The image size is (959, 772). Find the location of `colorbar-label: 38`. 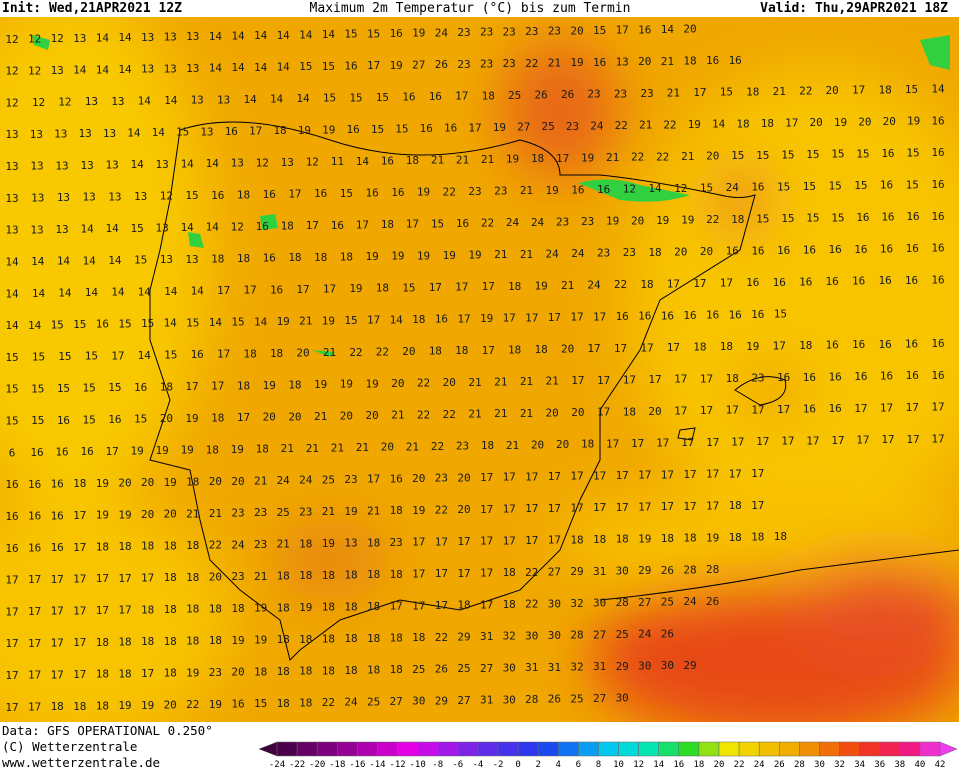

colorbar-label: 38 is located at coordinates (899, 765).